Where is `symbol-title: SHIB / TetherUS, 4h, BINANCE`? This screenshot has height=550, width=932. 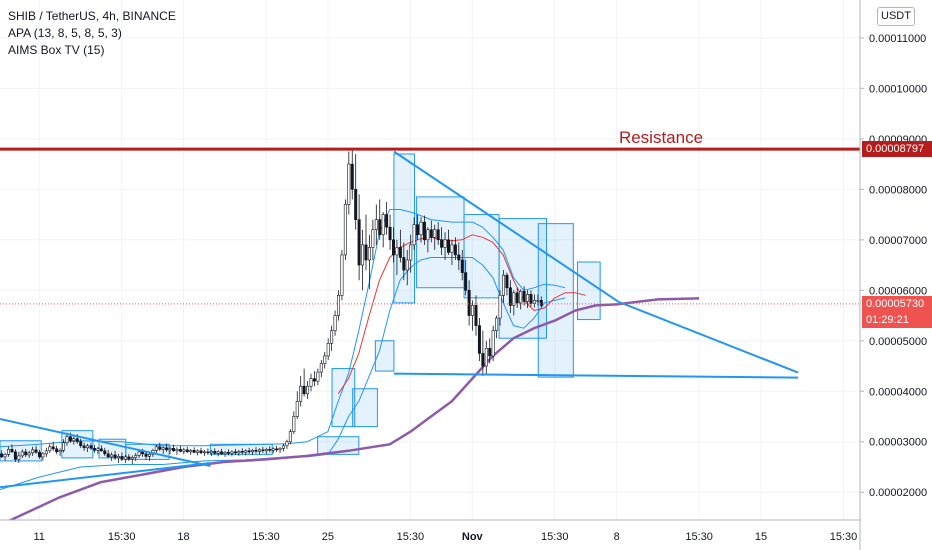
symbol-title: SHIB / TetherUS, 4h, BINANCE is located at coordinates (92, 16).